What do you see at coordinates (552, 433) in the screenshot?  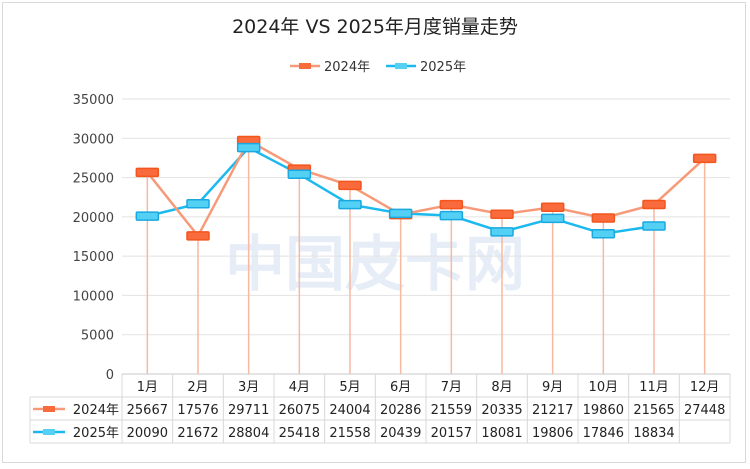 I see `table-value: 19806` at bounding box center [552, 433].